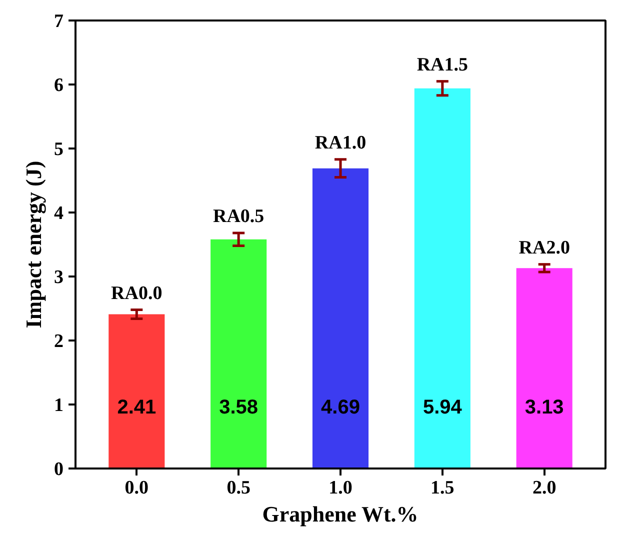 The image size is (625, 538). Describe the element at coordinates (59, 213) in the screenshot. I see `y-tick-label: 4` at that location.